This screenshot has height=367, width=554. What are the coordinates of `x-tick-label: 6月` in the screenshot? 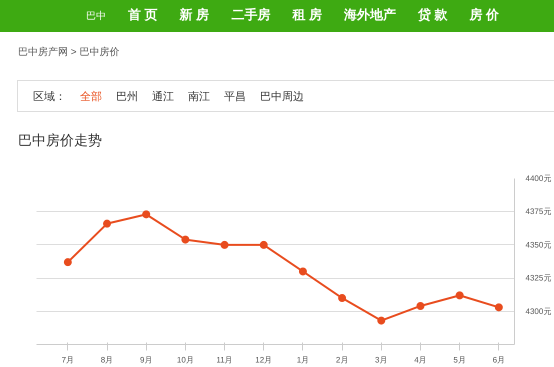 It's located at (499, 360).